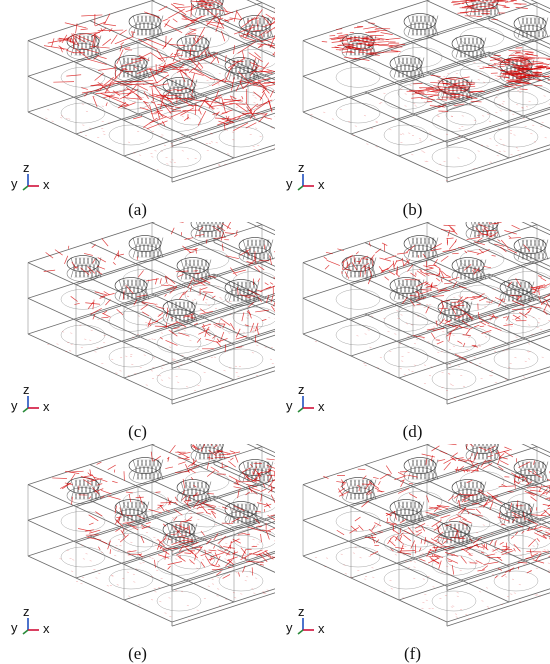 This screenshot has width=550, height=664. Describe the element at coordinates (137, 654) in the screenshot. I see `panel-caption: (e)` at that location.